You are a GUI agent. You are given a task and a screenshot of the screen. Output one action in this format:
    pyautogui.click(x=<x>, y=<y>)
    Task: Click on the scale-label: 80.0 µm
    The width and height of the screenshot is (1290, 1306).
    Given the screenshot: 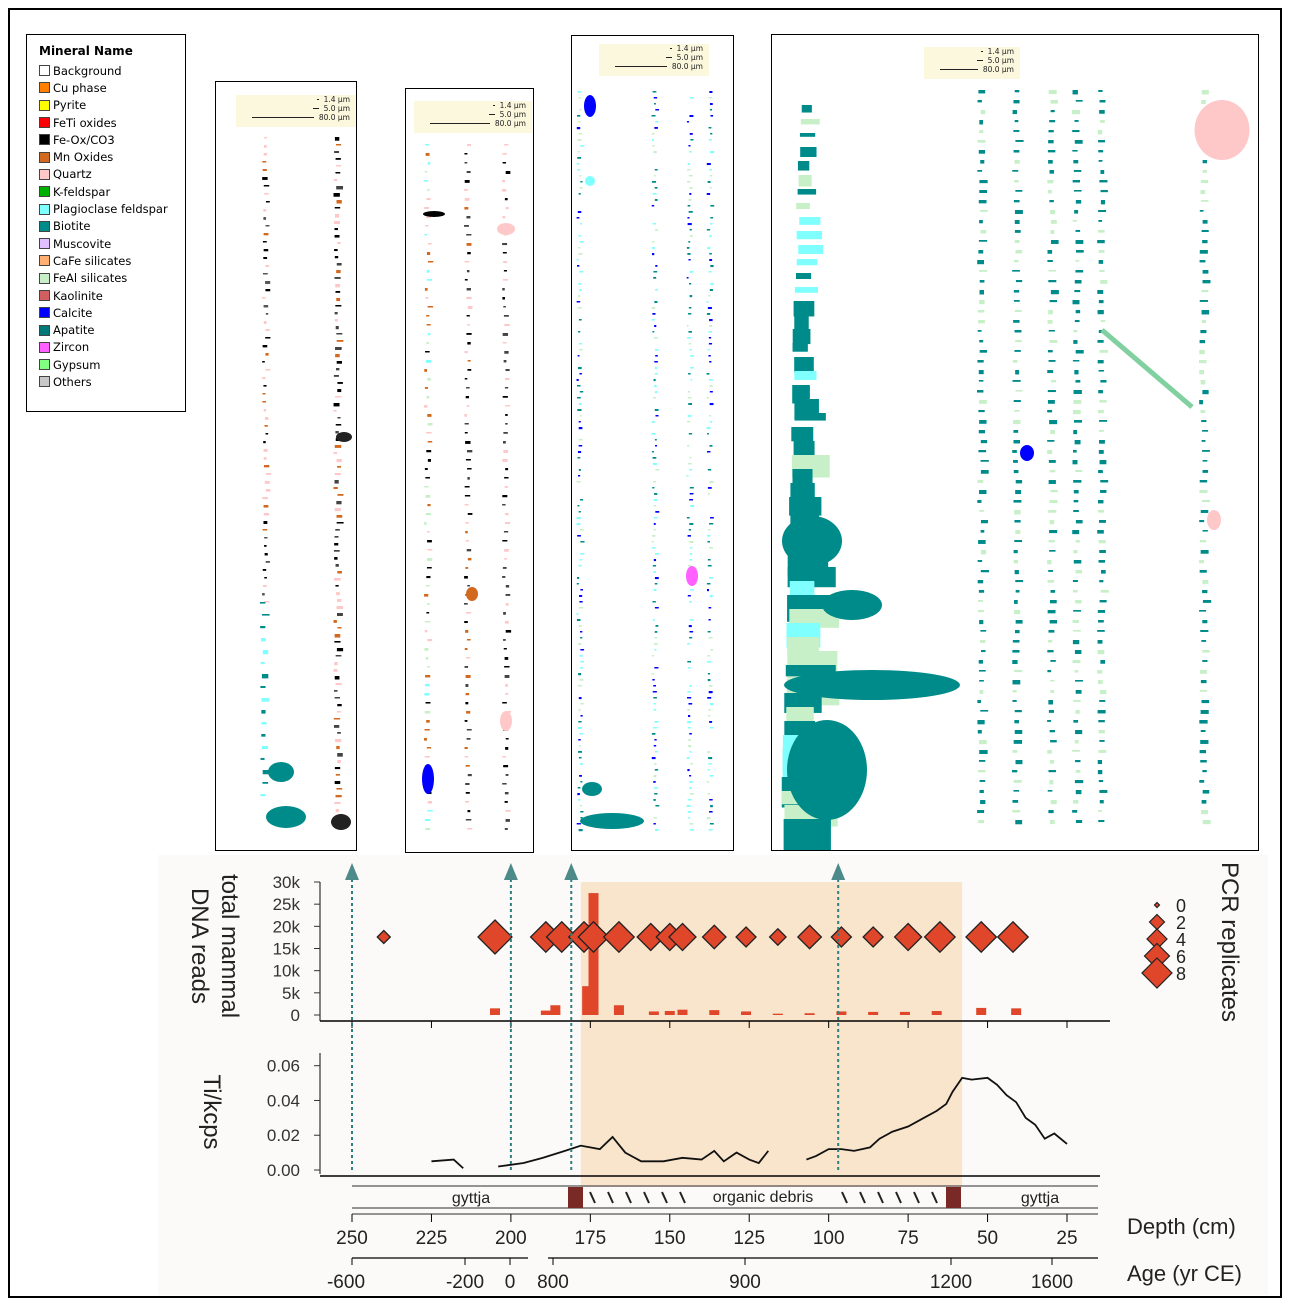 What is the action you would take?
    pyautogui.click(x=998, y=69)
    